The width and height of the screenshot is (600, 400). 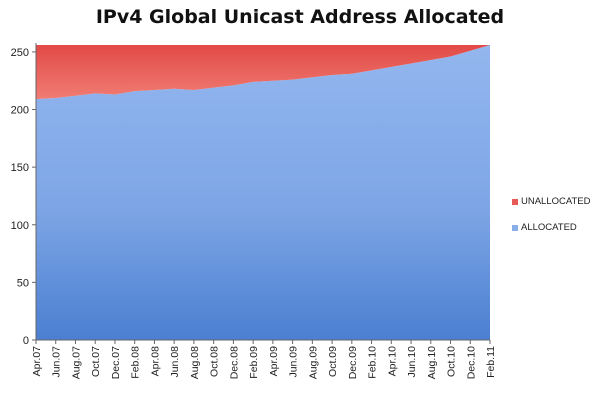 I want to click on x-tick-label: Apr.10, so click(x=392, y=361).